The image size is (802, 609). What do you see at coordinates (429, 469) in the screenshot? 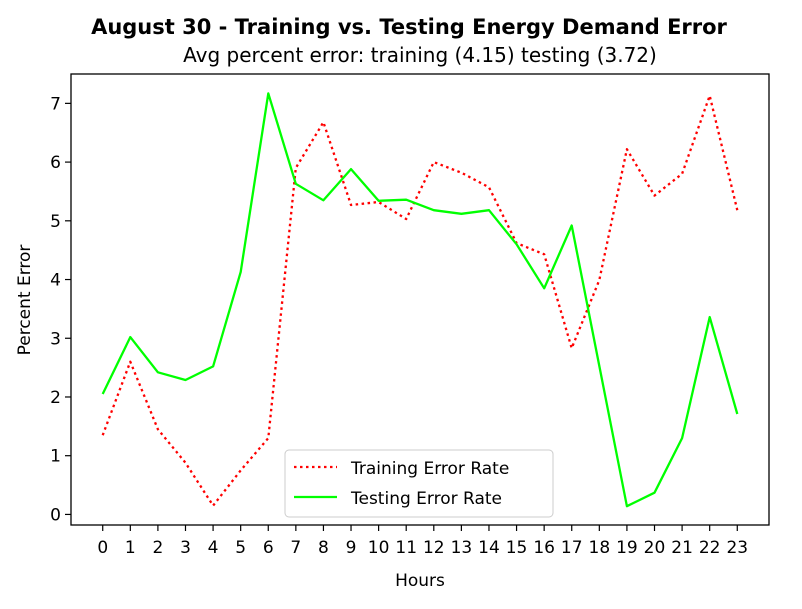
I see `legend-label-training: Training Error Rate` at bounding box center [429, 469].